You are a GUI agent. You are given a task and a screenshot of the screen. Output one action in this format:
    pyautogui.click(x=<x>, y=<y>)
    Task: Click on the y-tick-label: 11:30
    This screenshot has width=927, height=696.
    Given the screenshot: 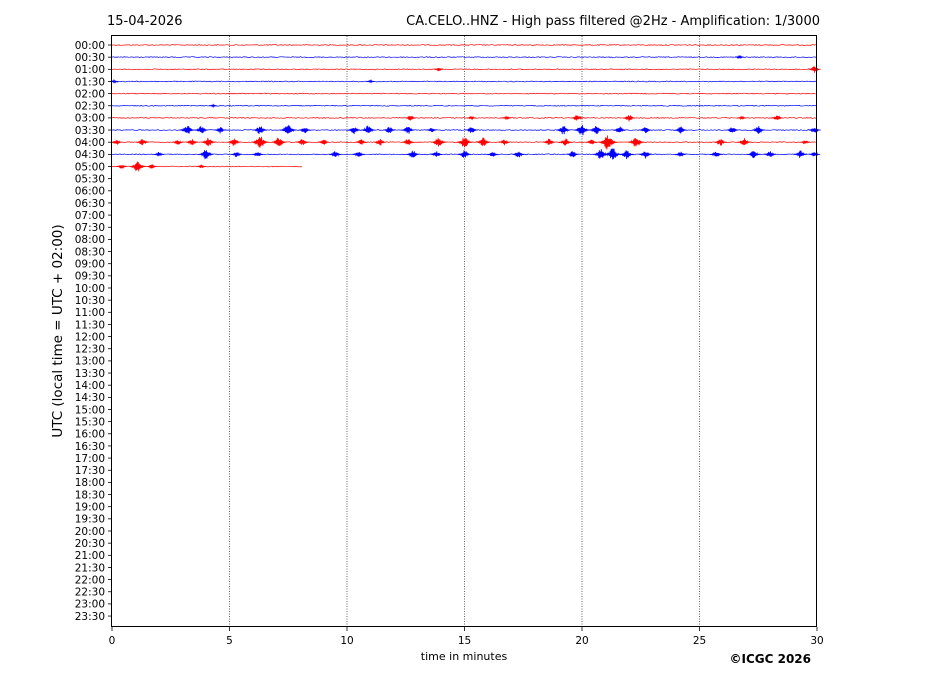 What is the action you would take?
    pyautogui.click(x=90, y=325)
    